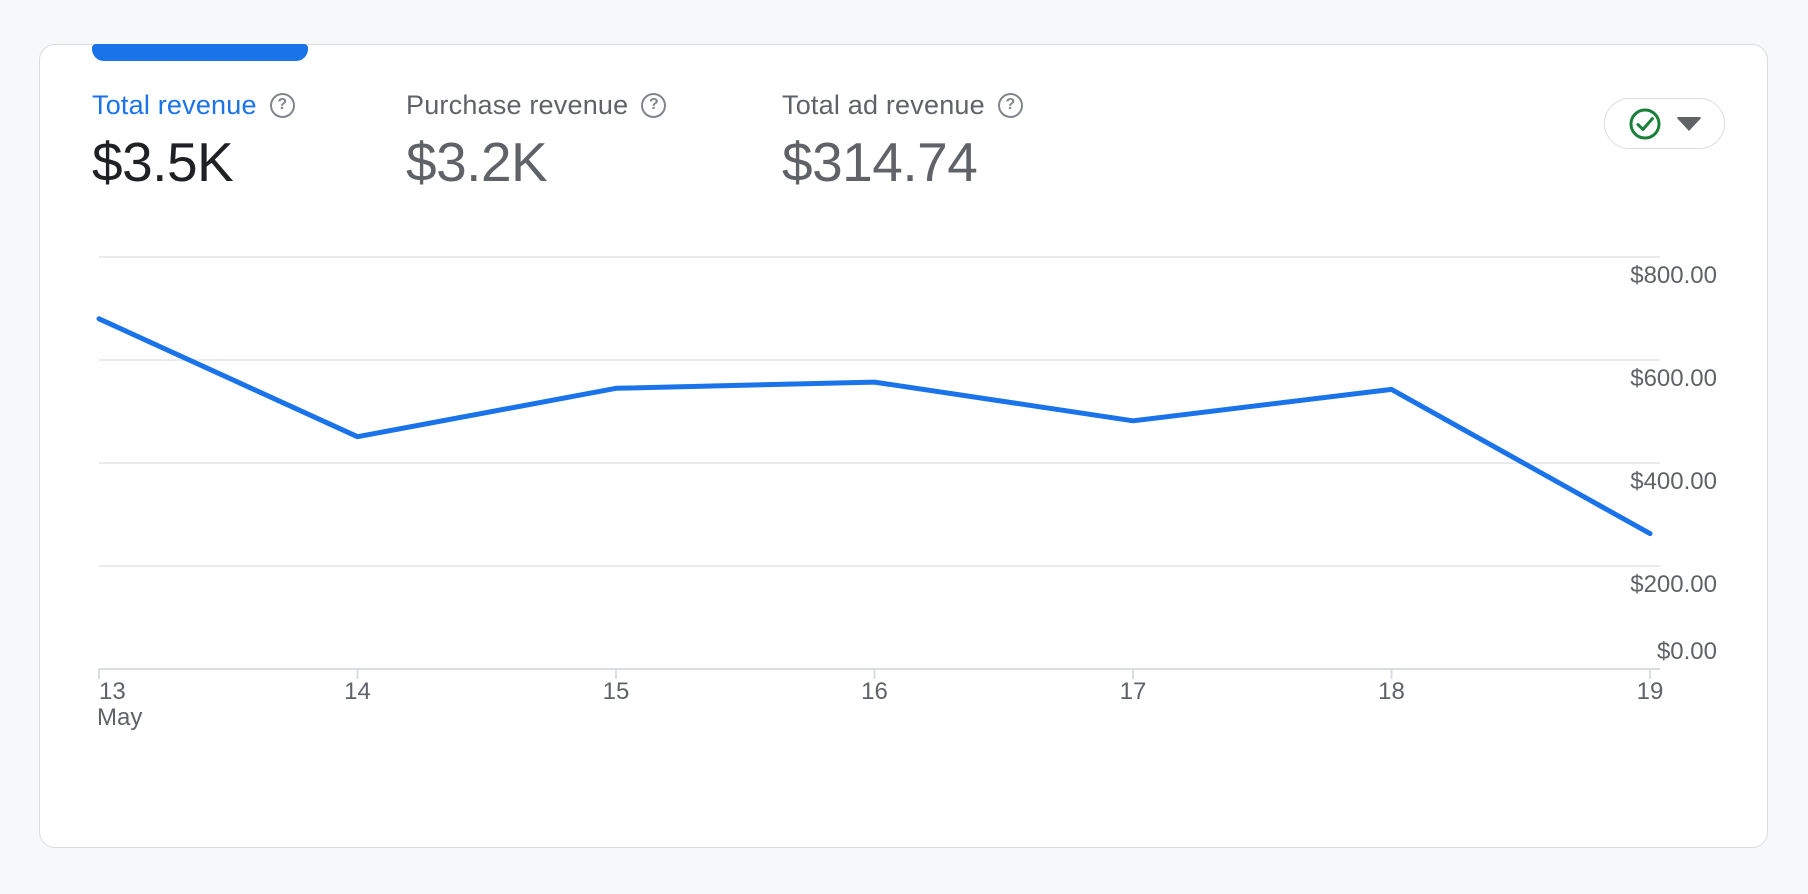 The image size is (1808, 894). I want to click on metric-header: Total ad revenue ?, so click(902, 105).